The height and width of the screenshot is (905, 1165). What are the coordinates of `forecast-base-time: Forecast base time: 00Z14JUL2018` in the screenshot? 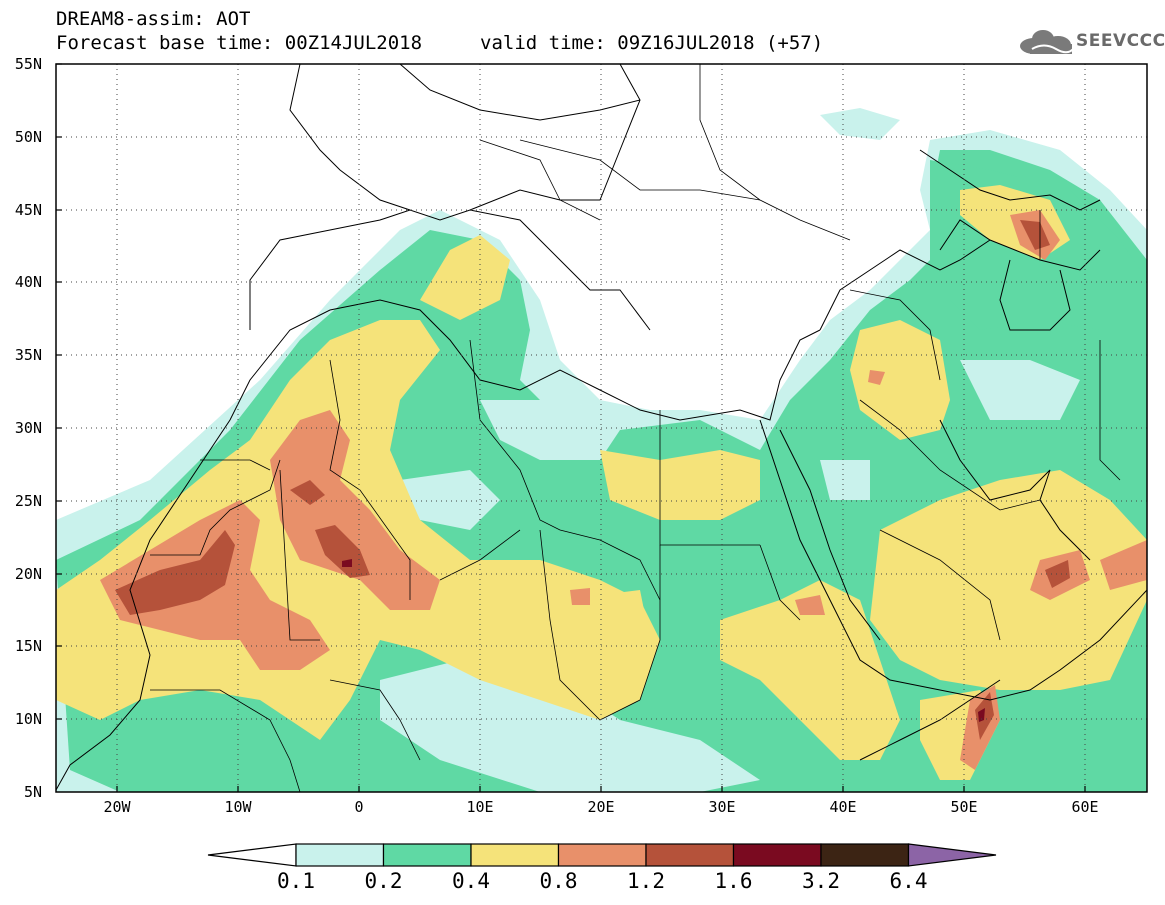 It's located at (239, 43).